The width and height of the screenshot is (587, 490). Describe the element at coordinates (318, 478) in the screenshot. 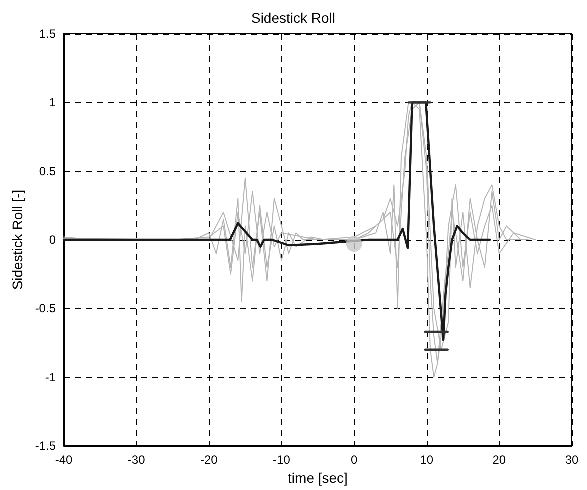

I see `x-axis-title: time [sec]` at that location.